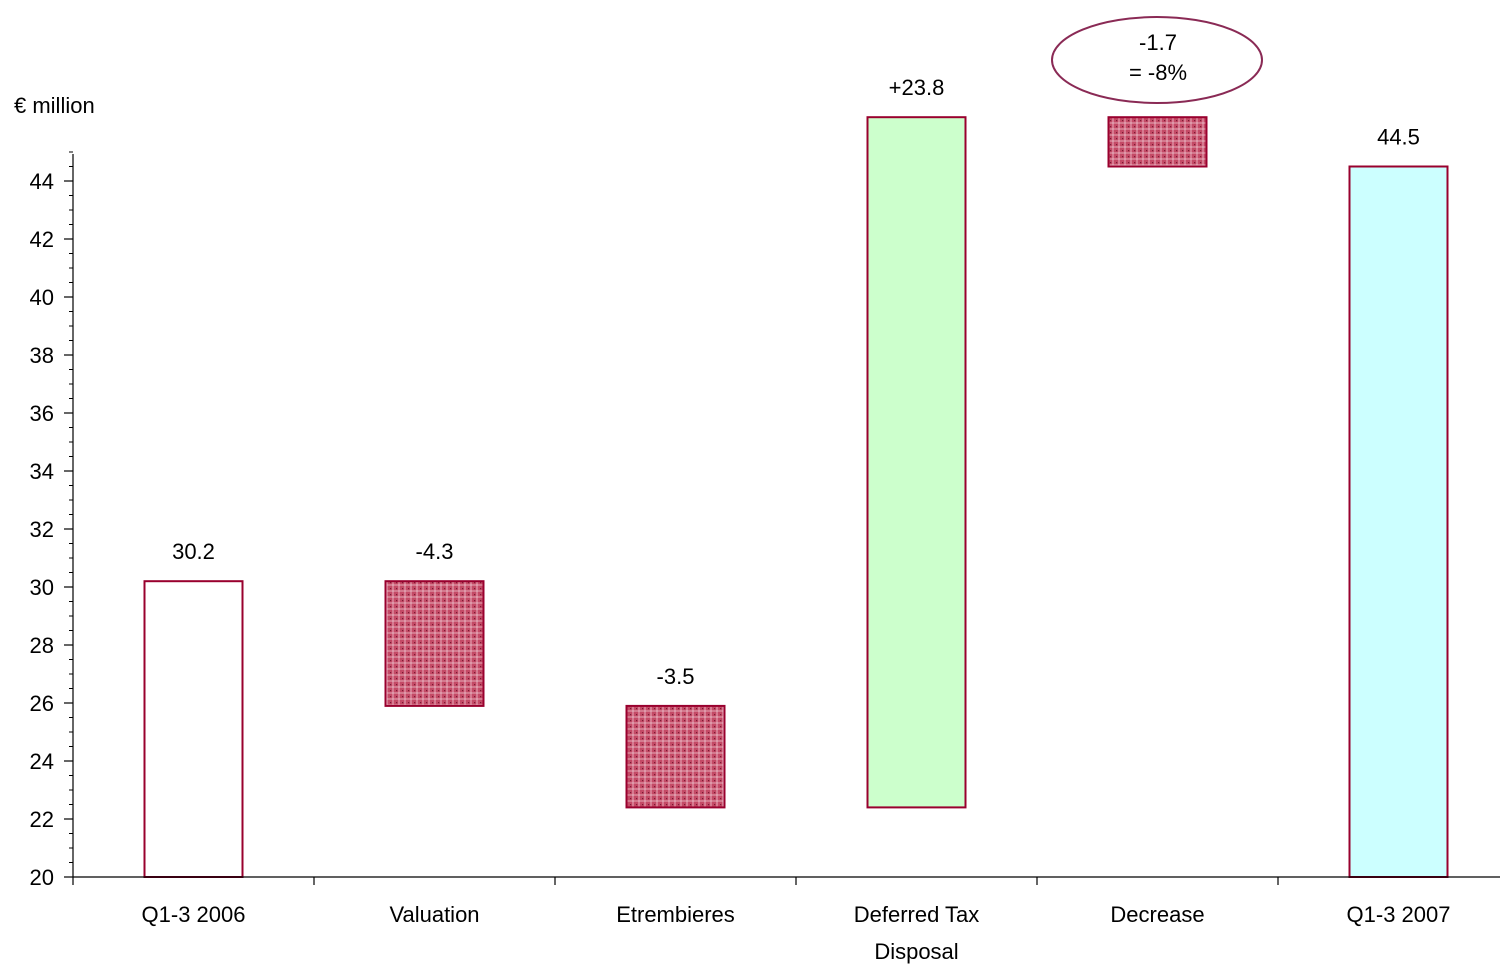 Image resolution: width=1500 pixels, height=967 pixels. What do you see at coordinates (1398, 521) in the screenshot?
I see `bar-q1-3-2007` at bounding box center [1398, 521].